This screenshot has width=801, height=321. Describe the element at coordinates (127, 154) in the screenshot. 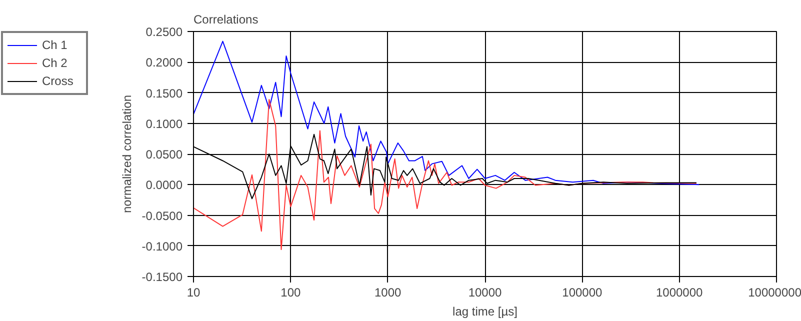

I see `y-axis-title: normalized correlation` at that location.